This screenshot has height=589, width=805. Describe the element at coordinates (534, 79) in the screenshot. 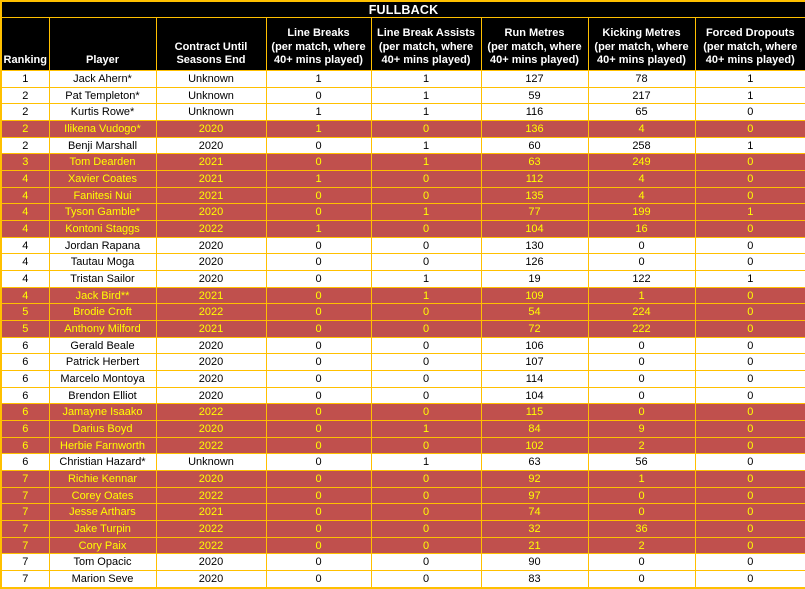

I see `cell-run-metres: 127` at that location.